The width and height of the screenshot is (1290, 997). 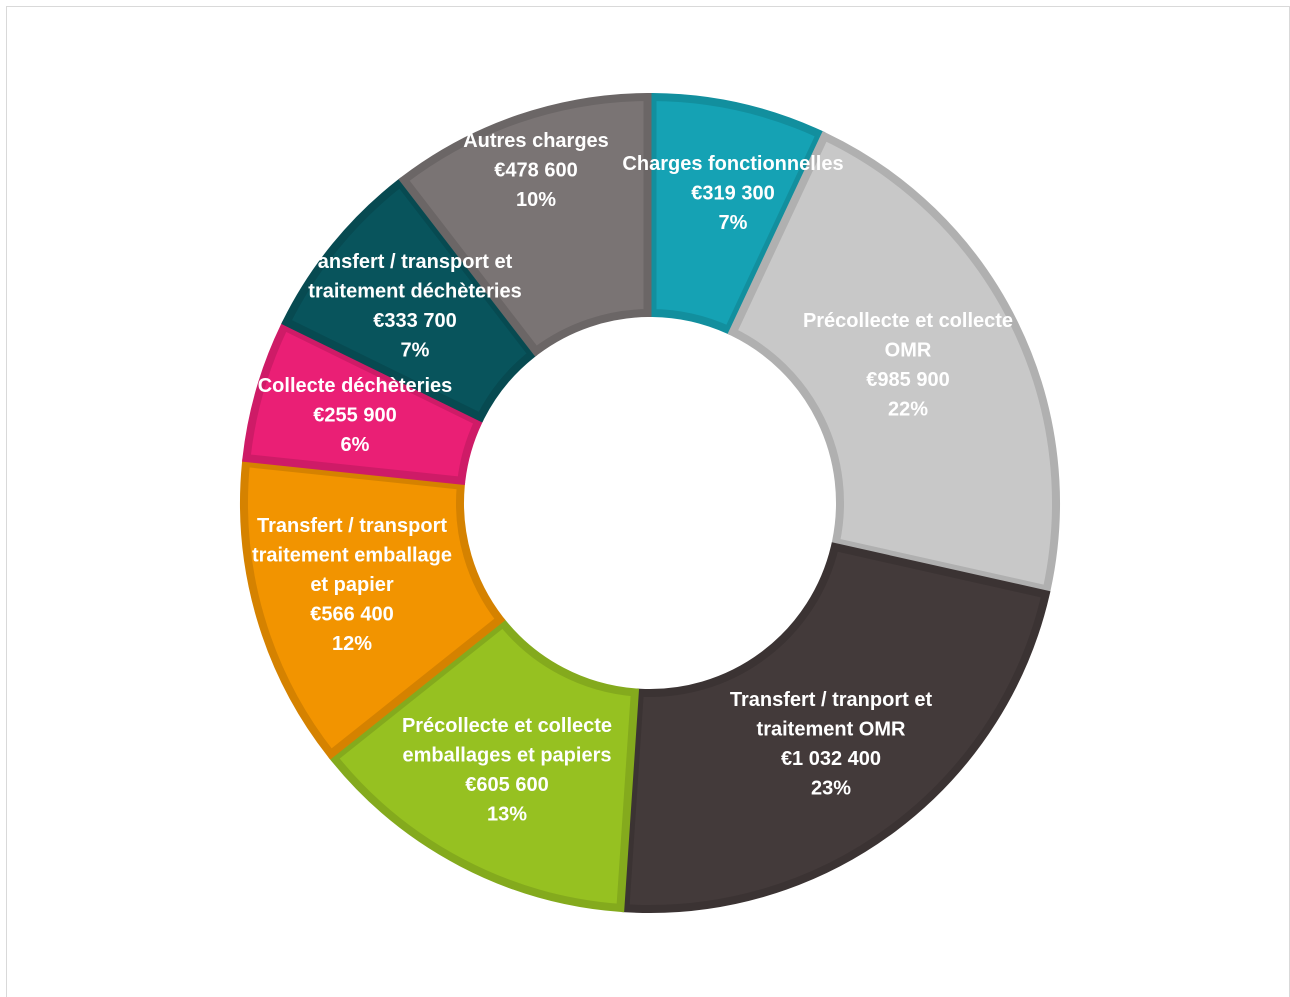 What do you see at coordinates (352, 644) in the screenshot?
I see `slice-percent-label: 12%` at bounding box center [352, 644].